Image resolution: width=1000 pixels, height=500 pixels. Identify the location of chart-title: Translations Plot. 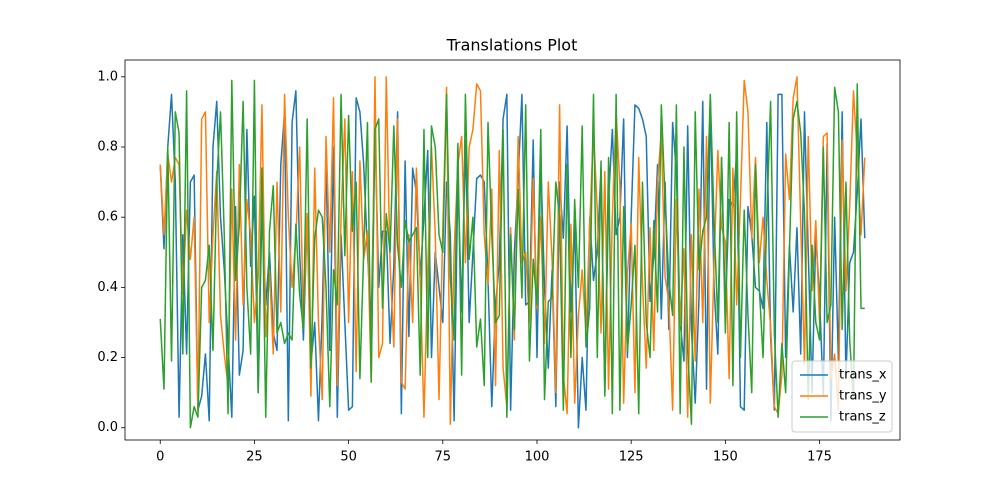
(512, 45).